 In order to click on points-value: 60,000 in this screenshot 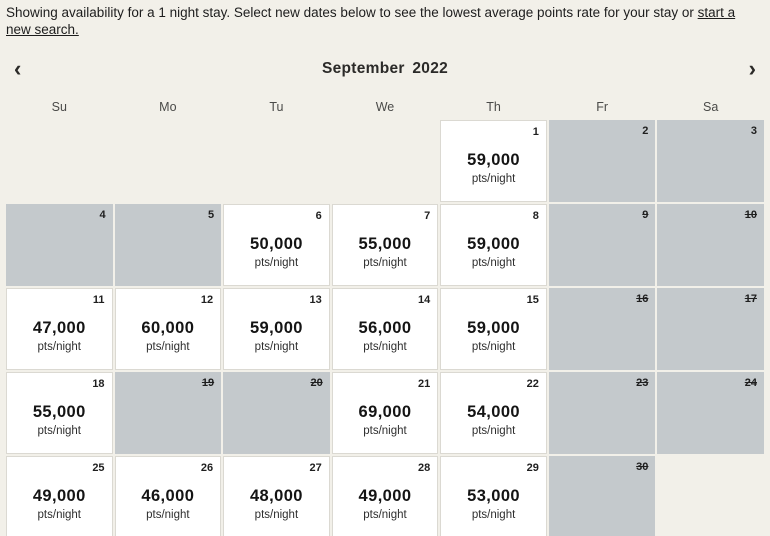, I will do `click(168, 328)`.